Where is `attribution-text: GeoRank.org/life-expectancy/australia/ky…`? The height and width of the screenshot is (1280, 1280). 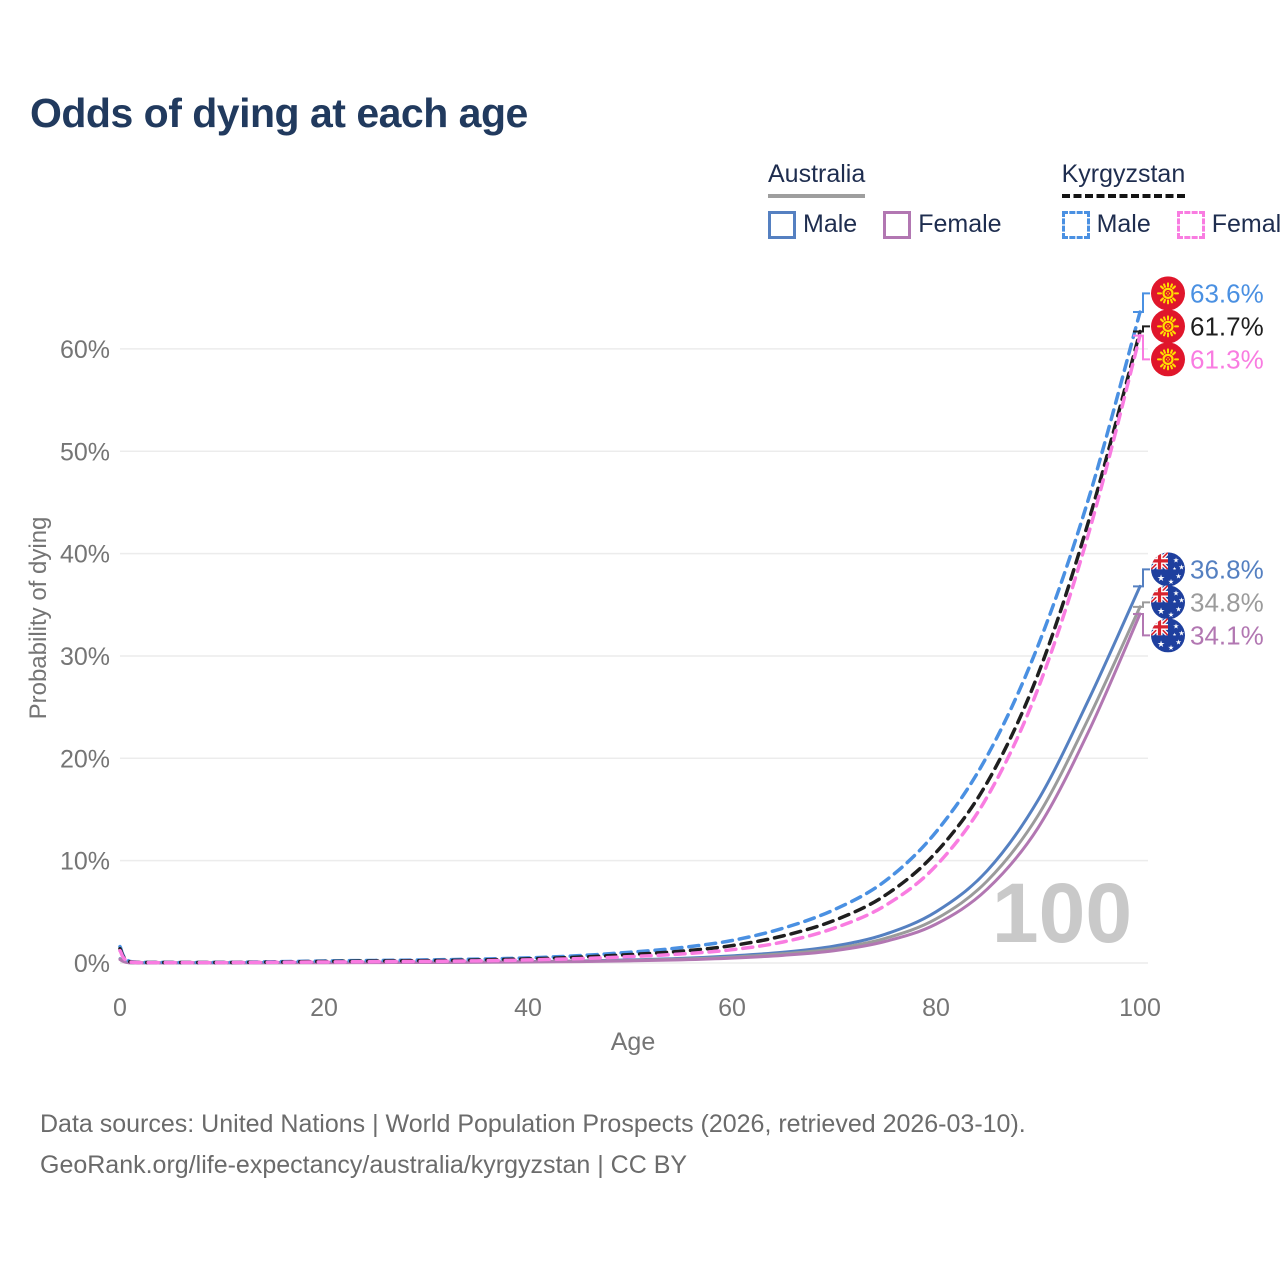
attribution-text: GeoRank.org/life-expectancy/australia/ky… is located at coordinates (364, 1164).